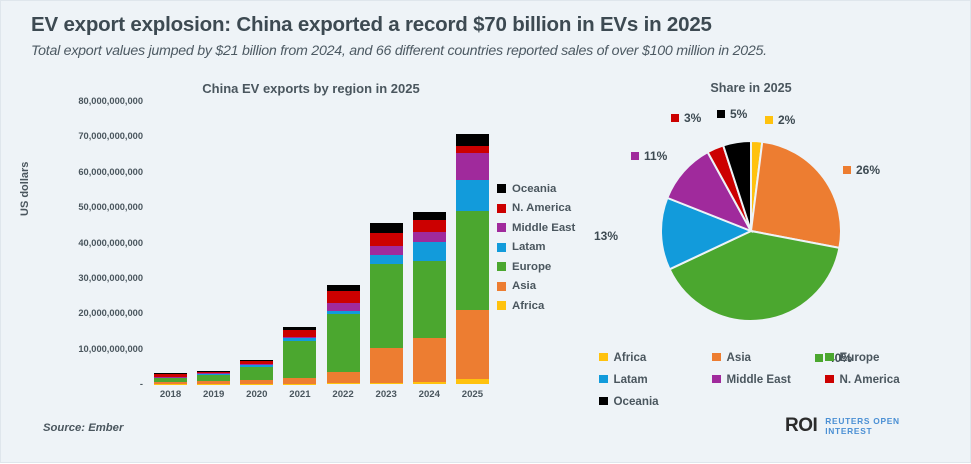  I want to click on pie-value-label: 2%, so click(780, 120).